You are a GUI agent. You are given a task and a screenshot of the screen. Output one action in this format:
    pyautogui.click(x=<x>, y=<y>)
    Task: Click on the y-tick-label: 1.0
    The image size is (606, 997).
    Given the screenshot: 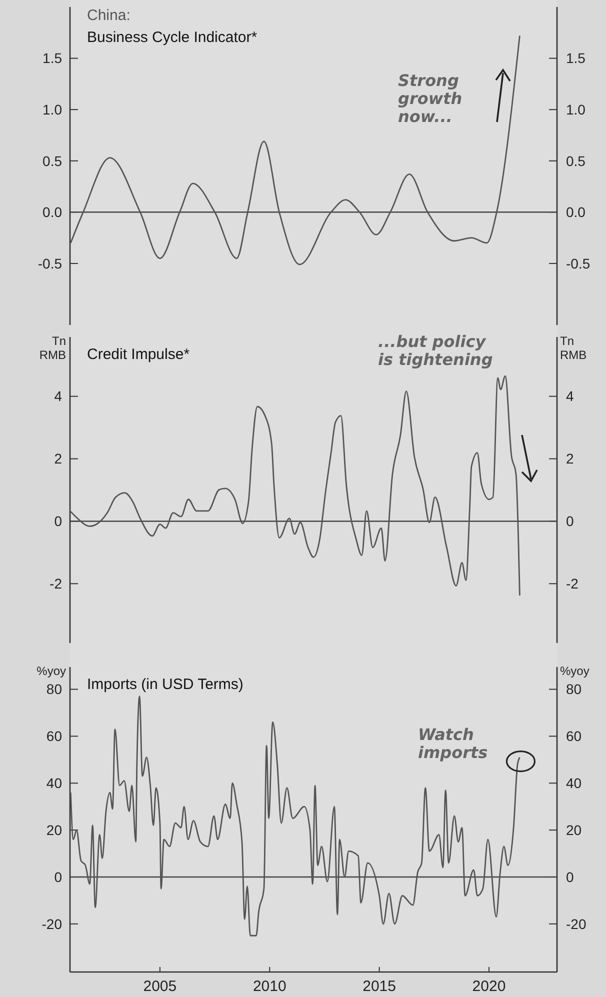 What is the action you would take?
    pyautogui.click(x=52, y=109)
    